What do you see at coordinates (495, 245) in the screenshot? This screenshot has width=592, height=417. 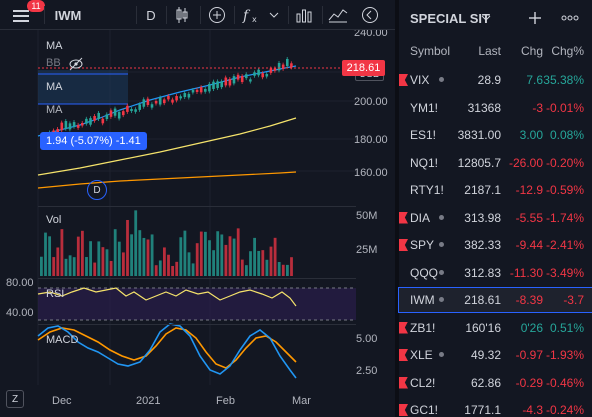 I see `watchlist-row: SPY 382.33 -9.44 -2.41%` at bounding box center [495, 245].